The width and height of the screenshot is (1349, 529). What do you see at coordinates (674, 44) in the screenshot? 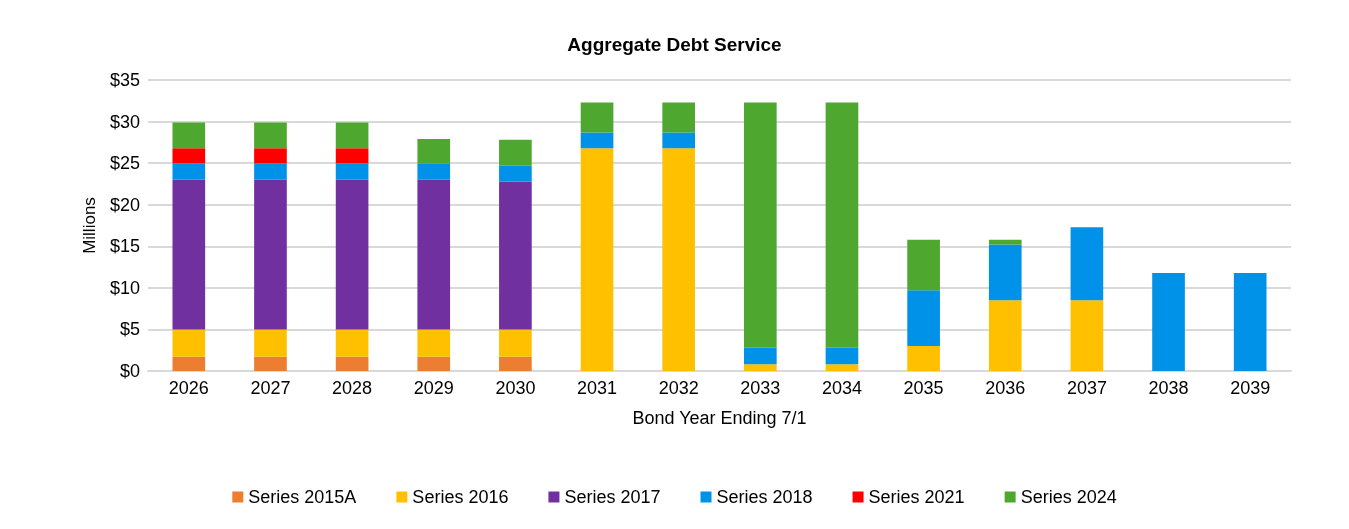
I see `chart-title: Aggregate Debt Service` at bounding box center [674, 44].